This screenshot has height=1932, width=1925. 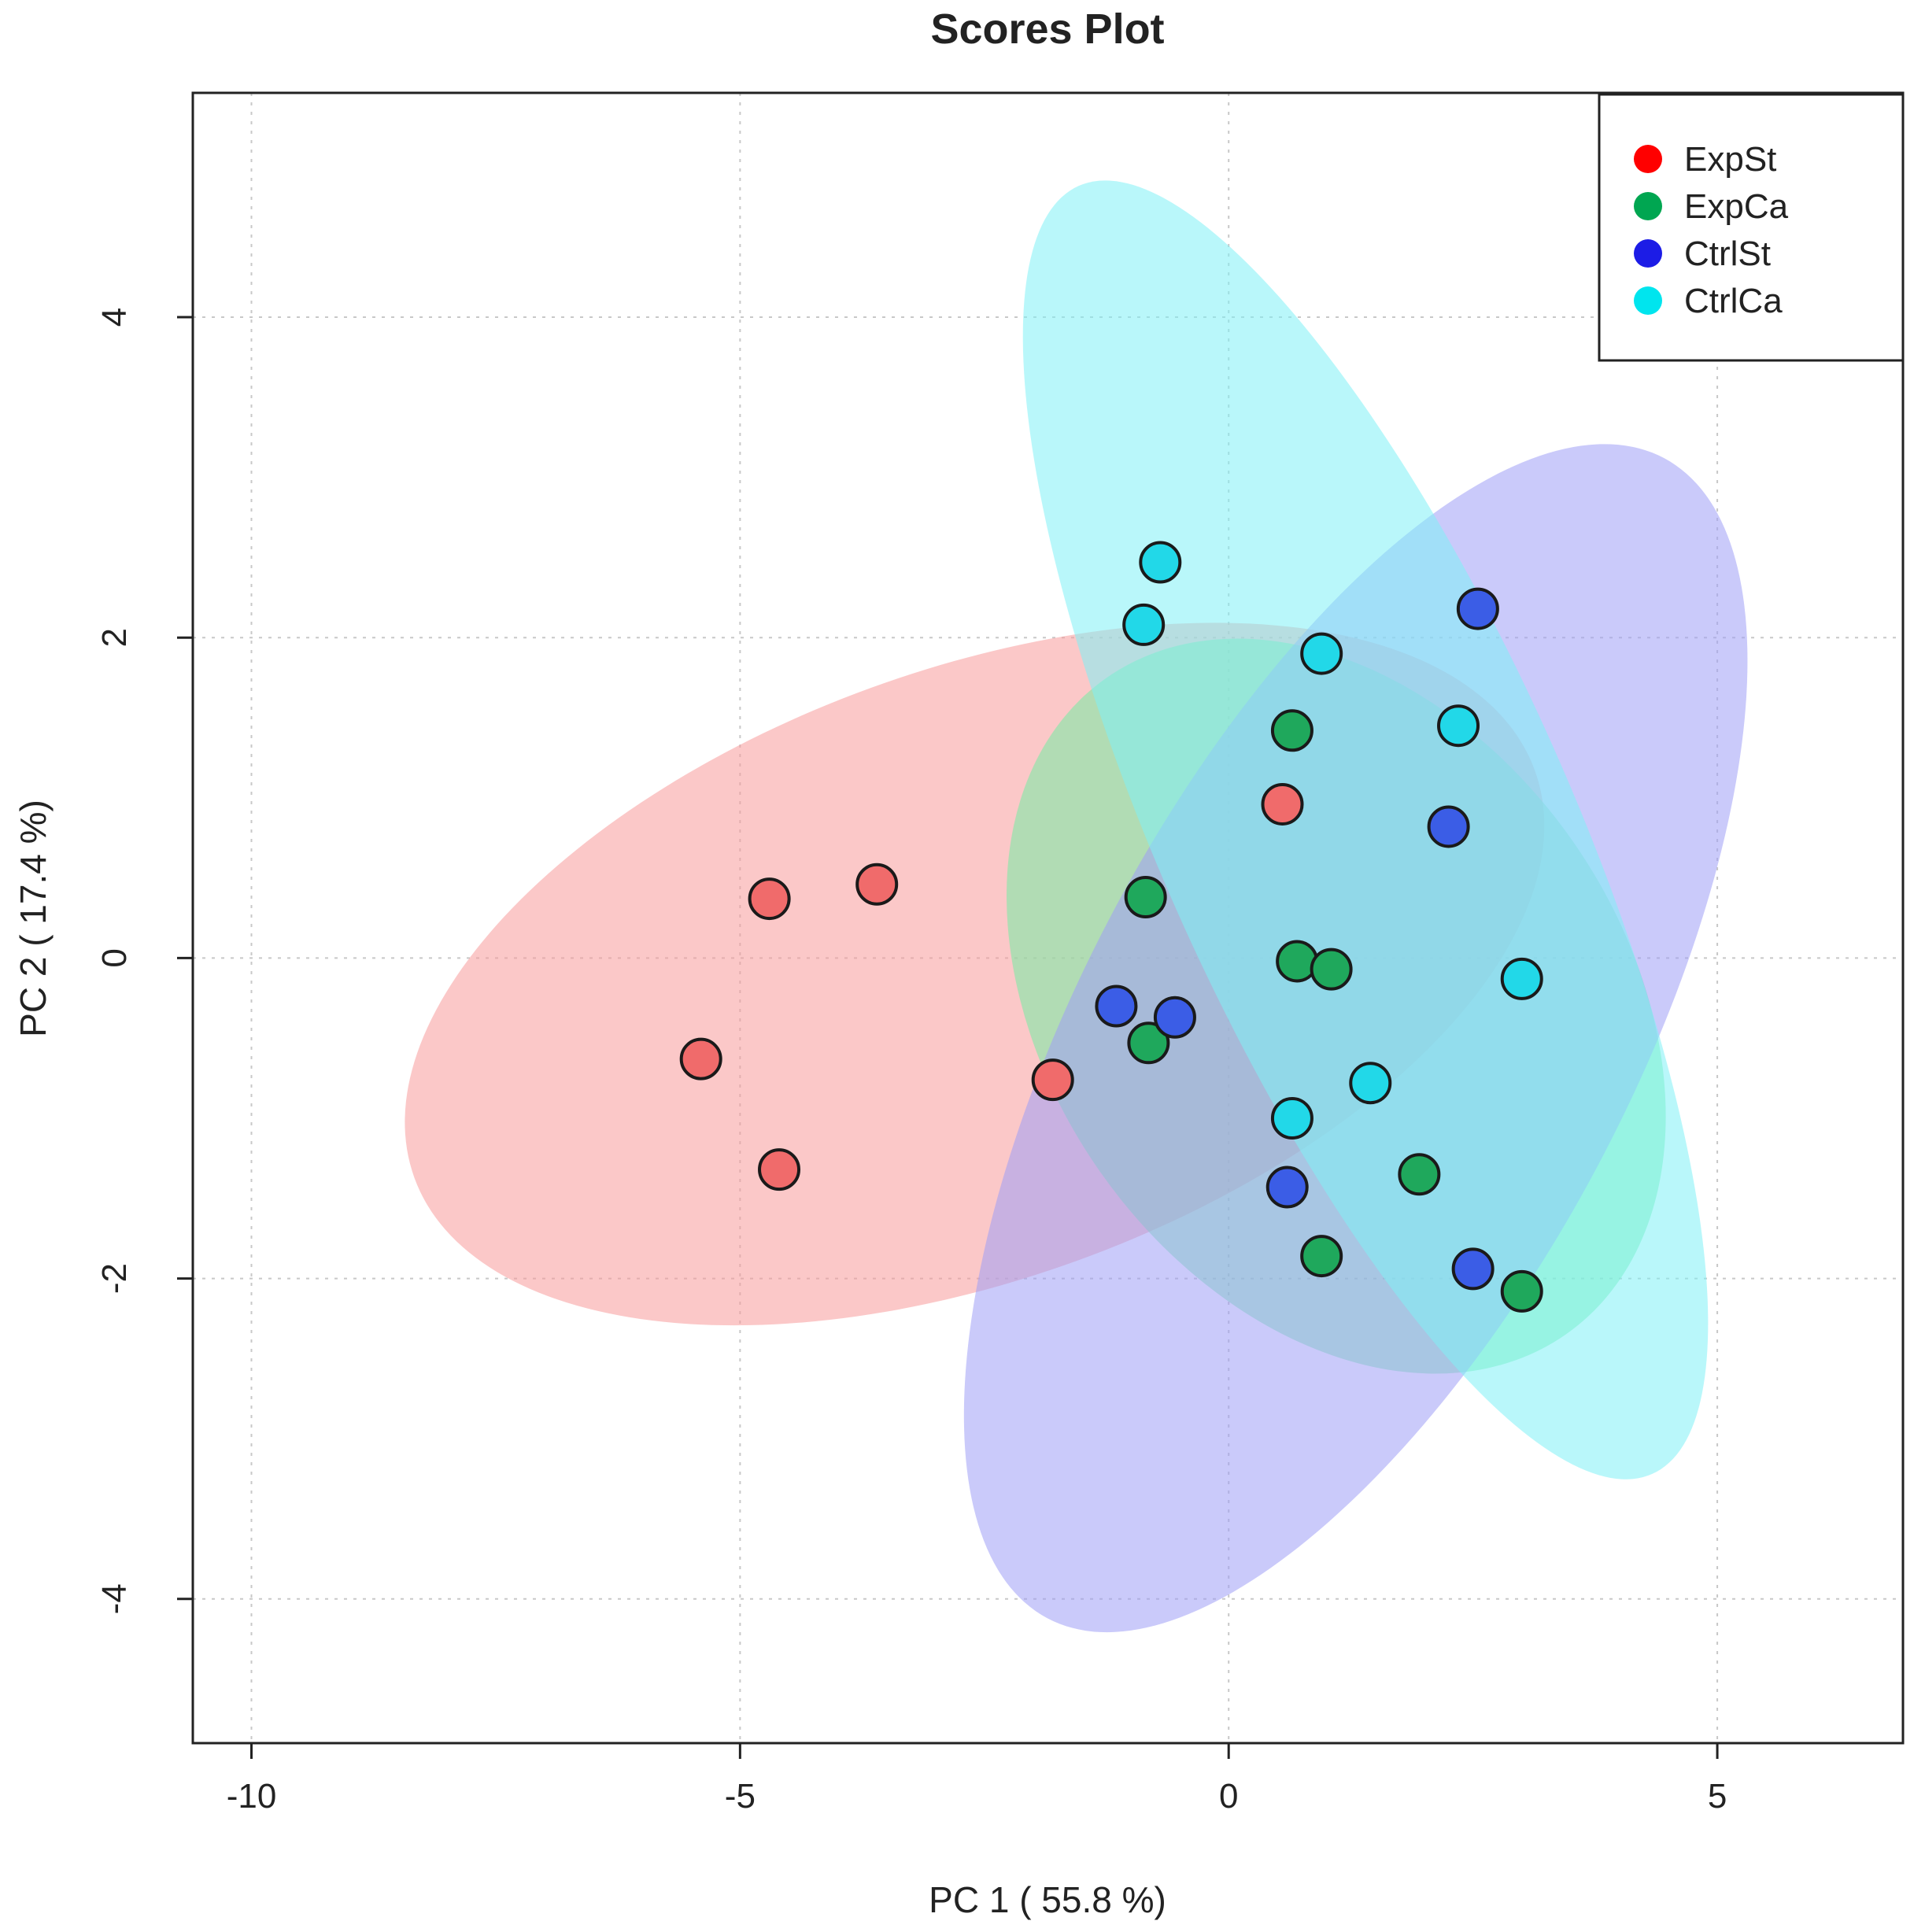 What do you see at coordinates (1047, 1899) in the screenshot?
I see `x-axis-label: PC 1 ( 55.8 %)` at bounding box center [1047, 1899].